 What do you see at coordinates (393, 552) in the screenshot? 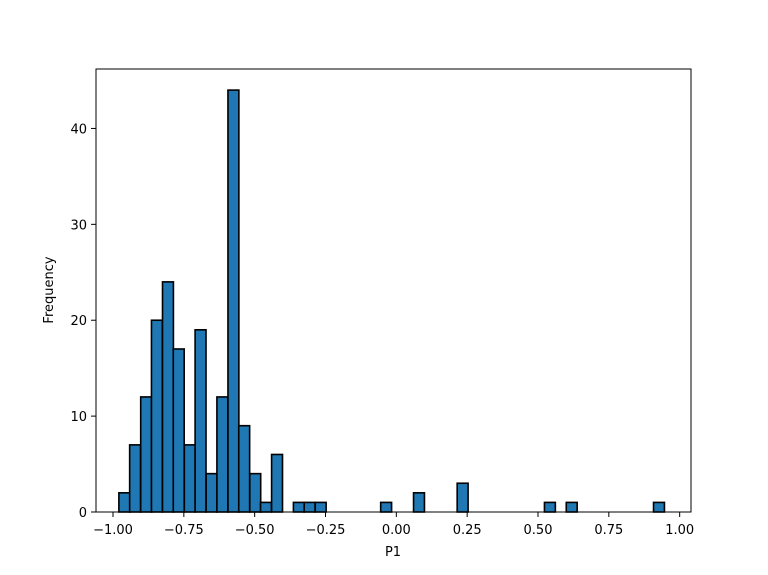
I see `x-axis-label: P1` at bounding box center [393, 552].